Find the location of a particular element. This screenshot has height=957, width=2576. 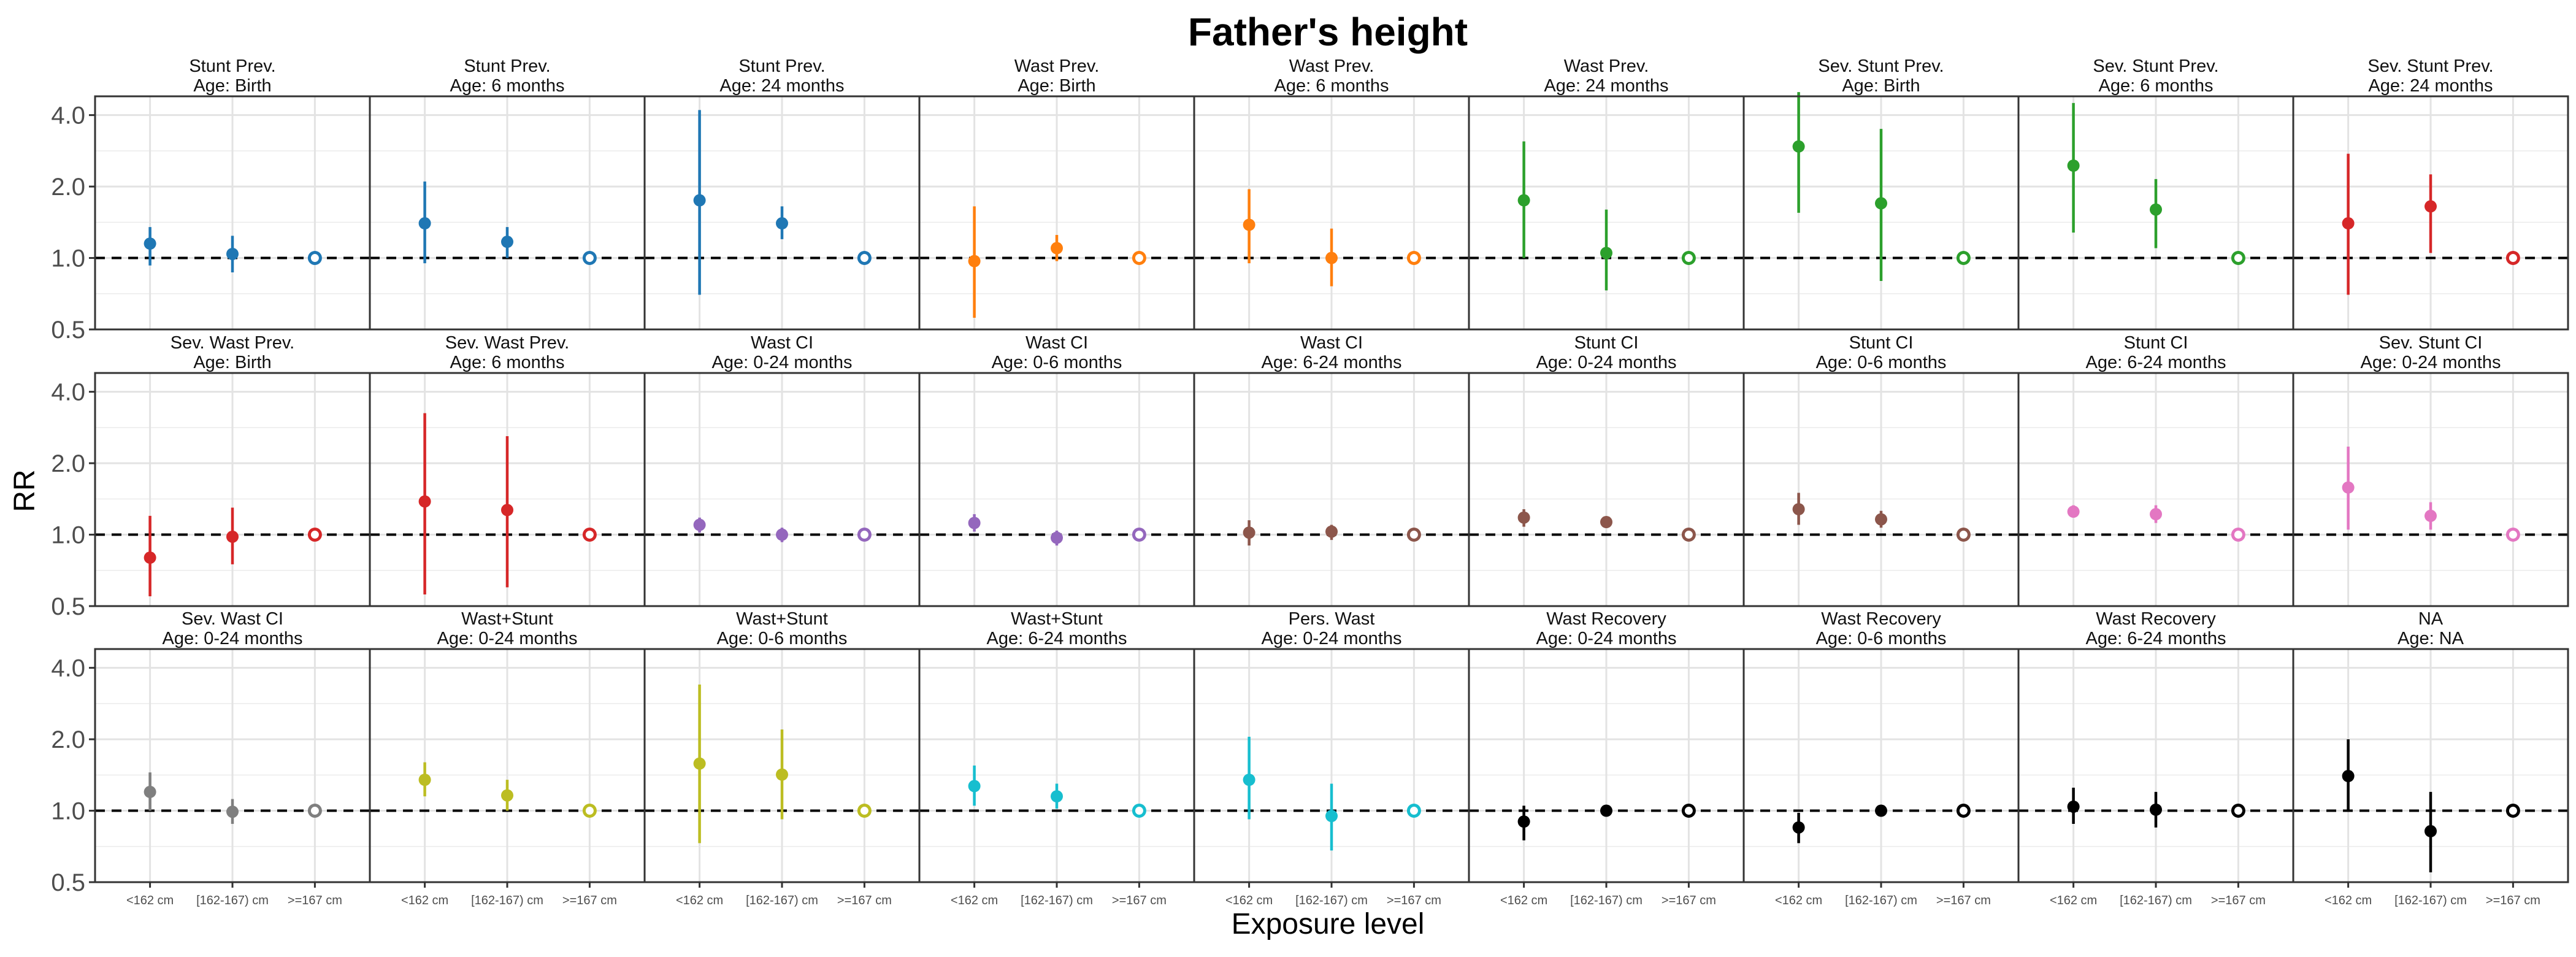

facet-panel: Stunt Prev.Age: 6 months is located at coordinates (507, 194).